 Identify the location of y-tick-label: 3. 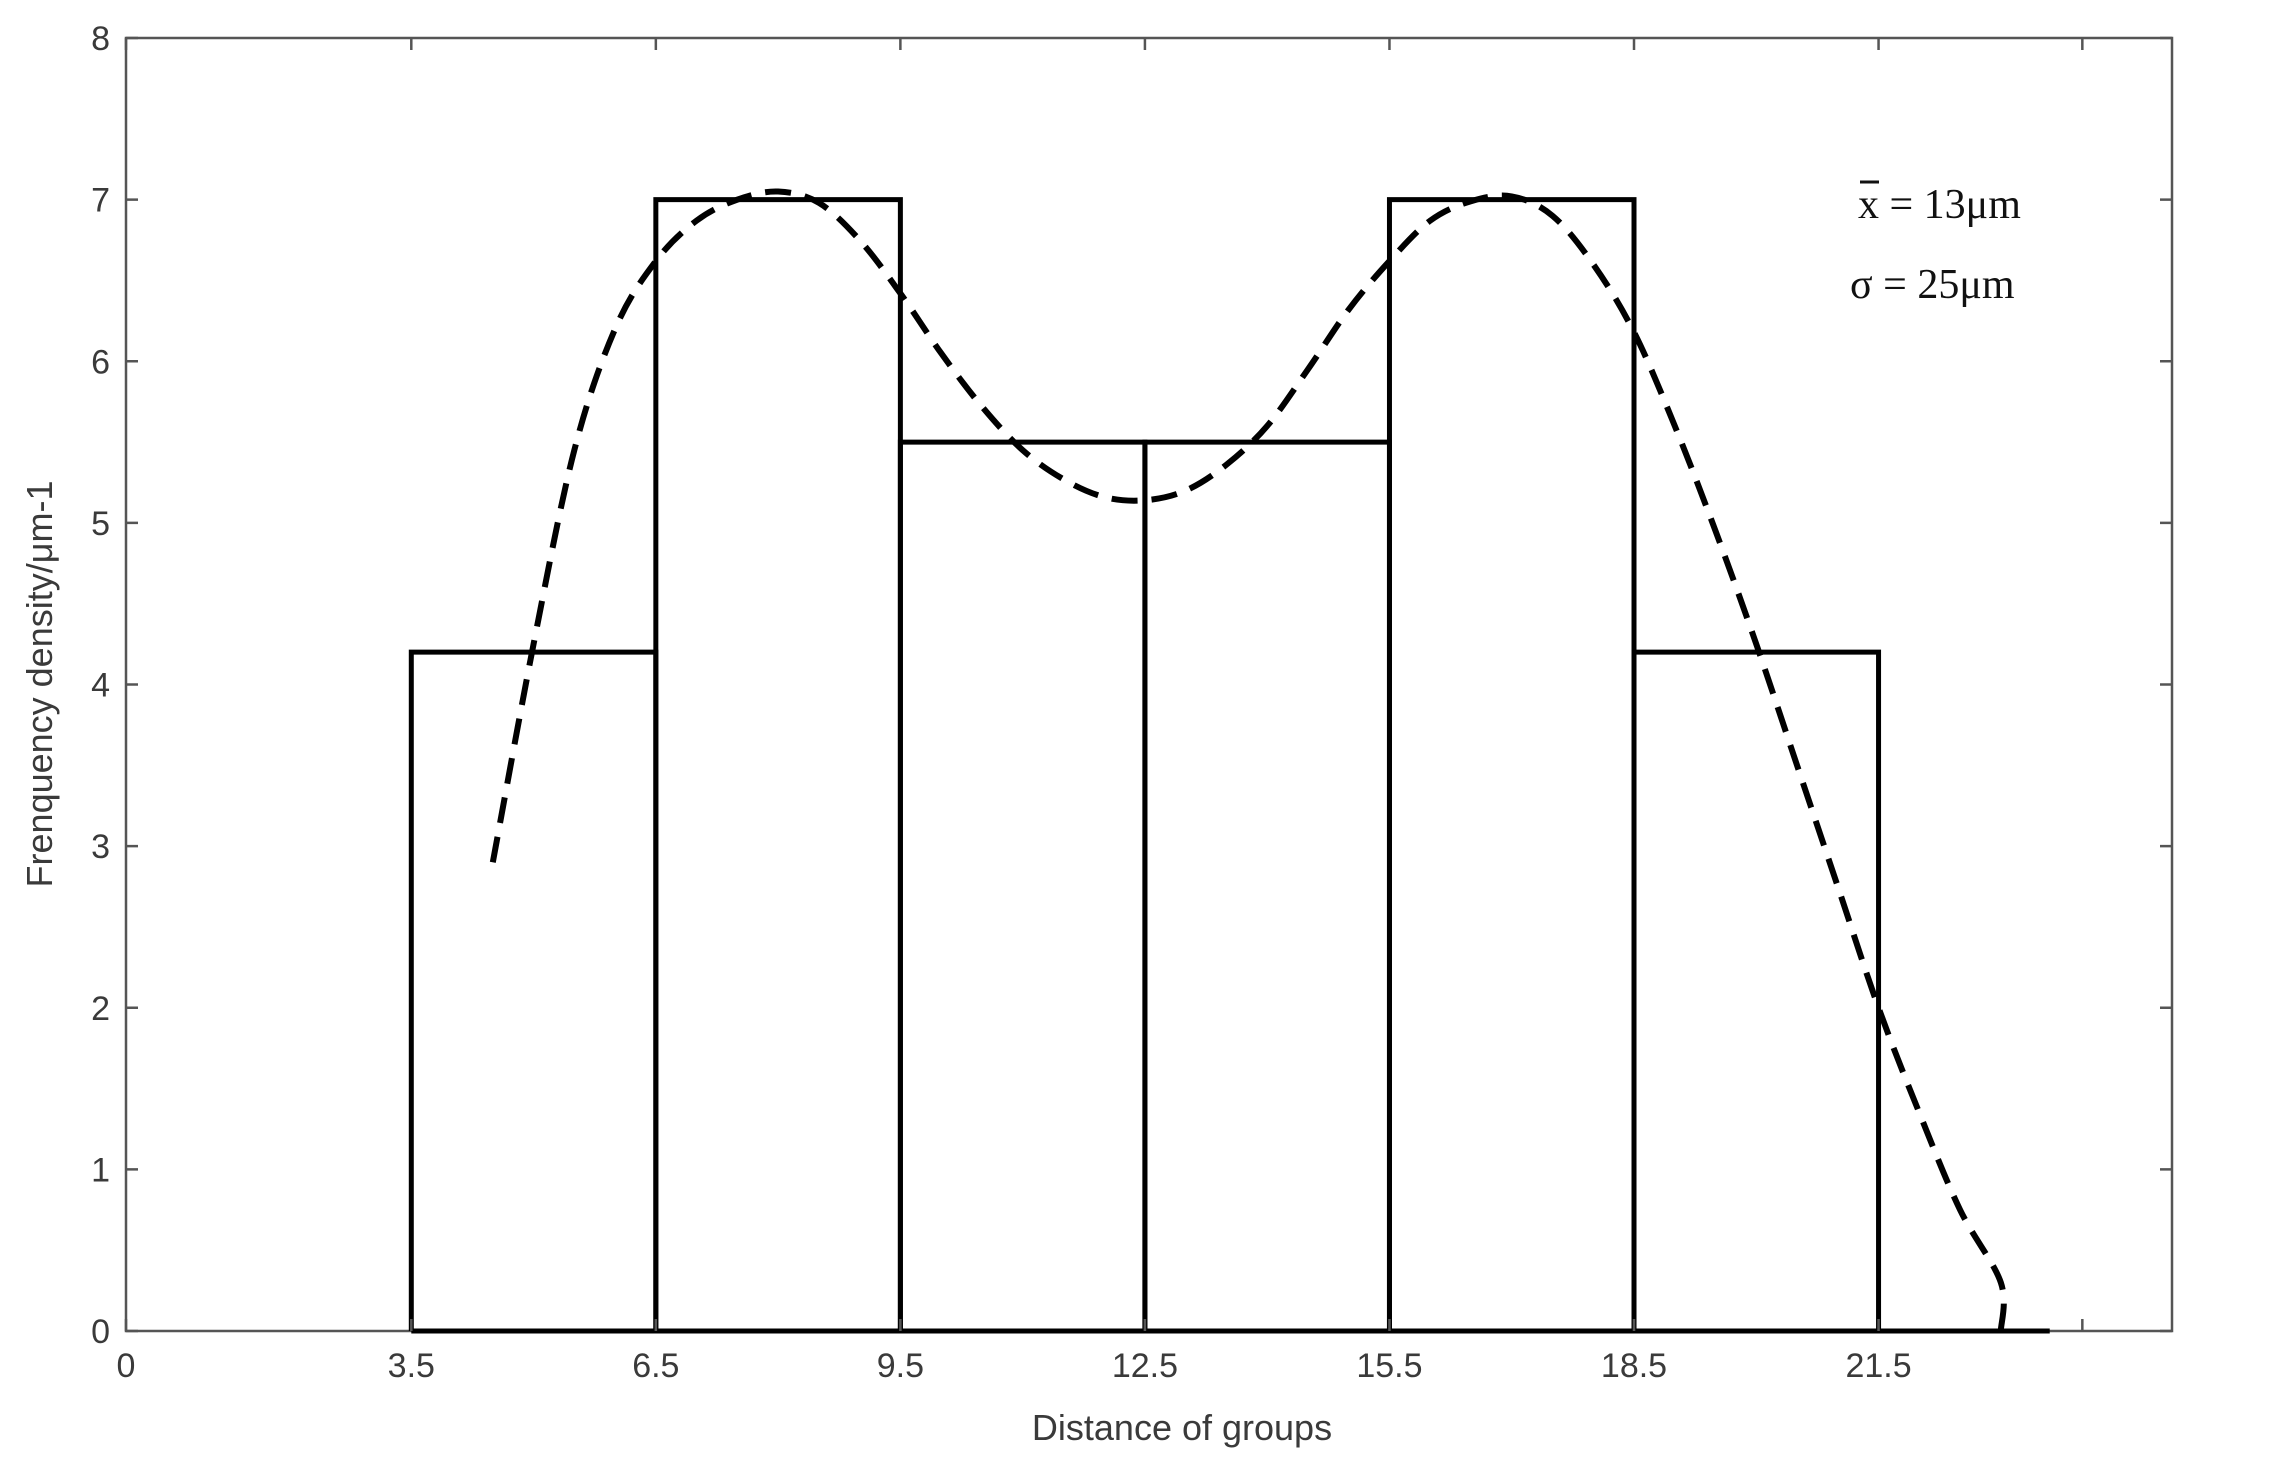
(100, 847).